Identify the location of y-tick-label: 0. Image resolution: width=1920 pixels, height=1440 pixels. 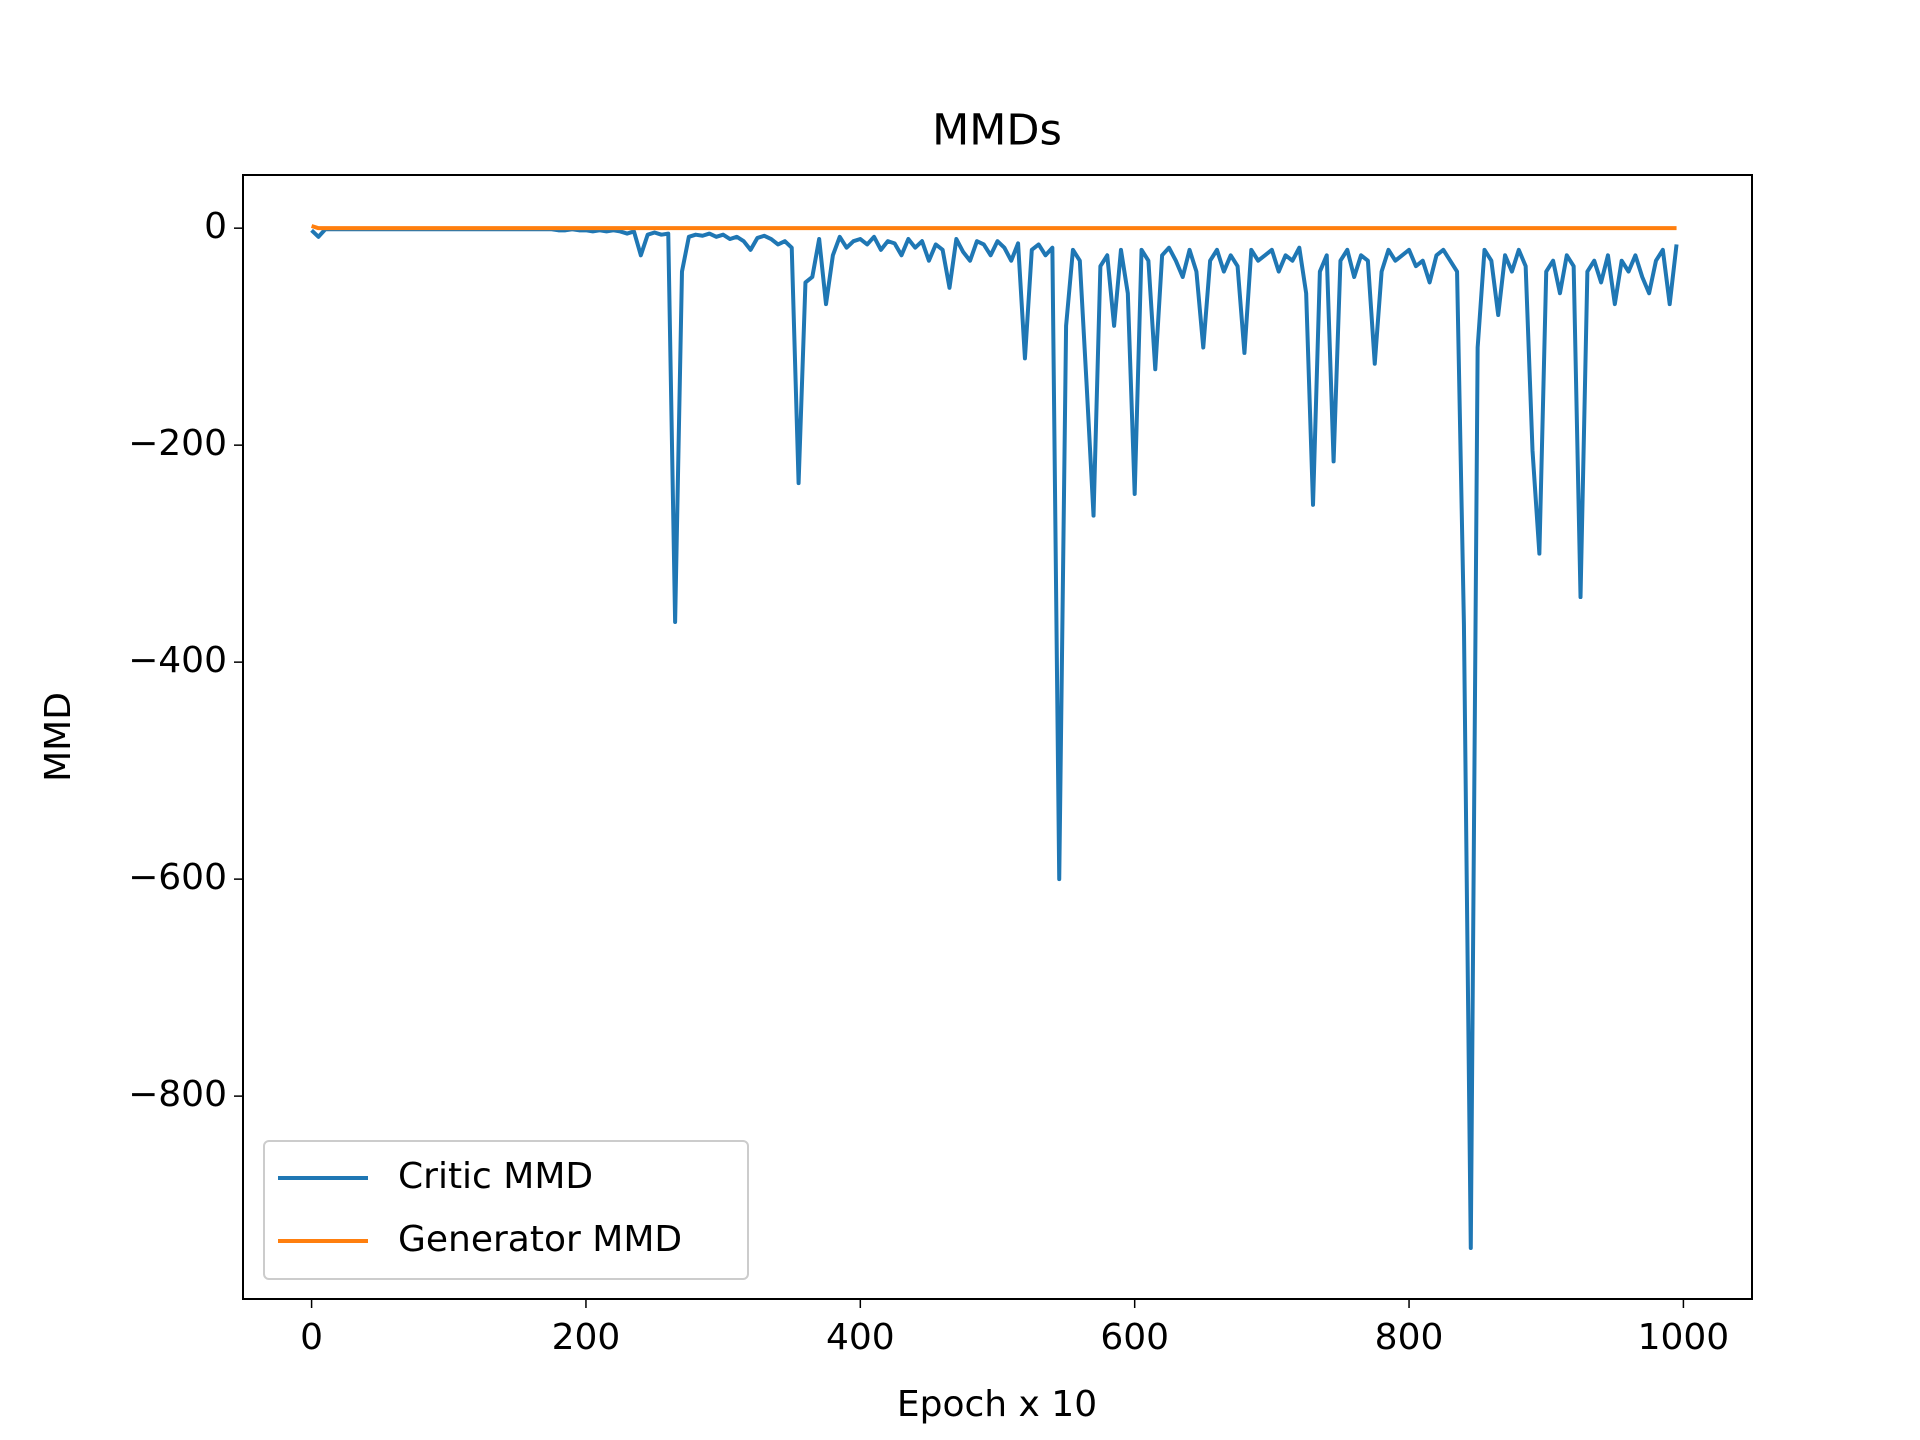
(215, 226).